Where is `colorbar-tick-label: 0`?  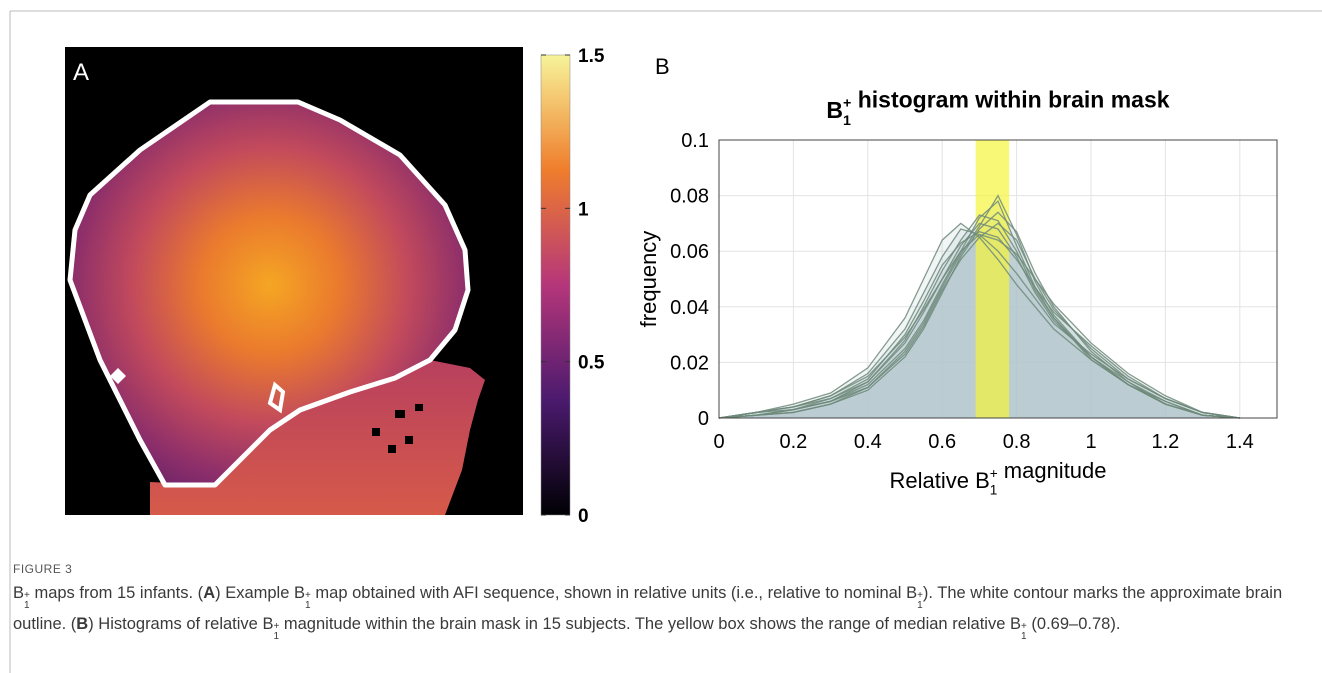 colorbar-tick-label: 0 is located at coordinates (583, 516).